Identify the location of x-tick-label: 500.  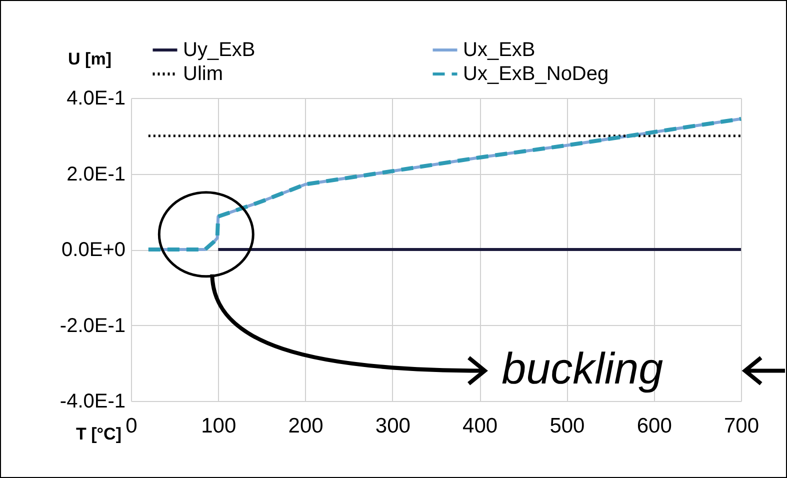
(567, 426).